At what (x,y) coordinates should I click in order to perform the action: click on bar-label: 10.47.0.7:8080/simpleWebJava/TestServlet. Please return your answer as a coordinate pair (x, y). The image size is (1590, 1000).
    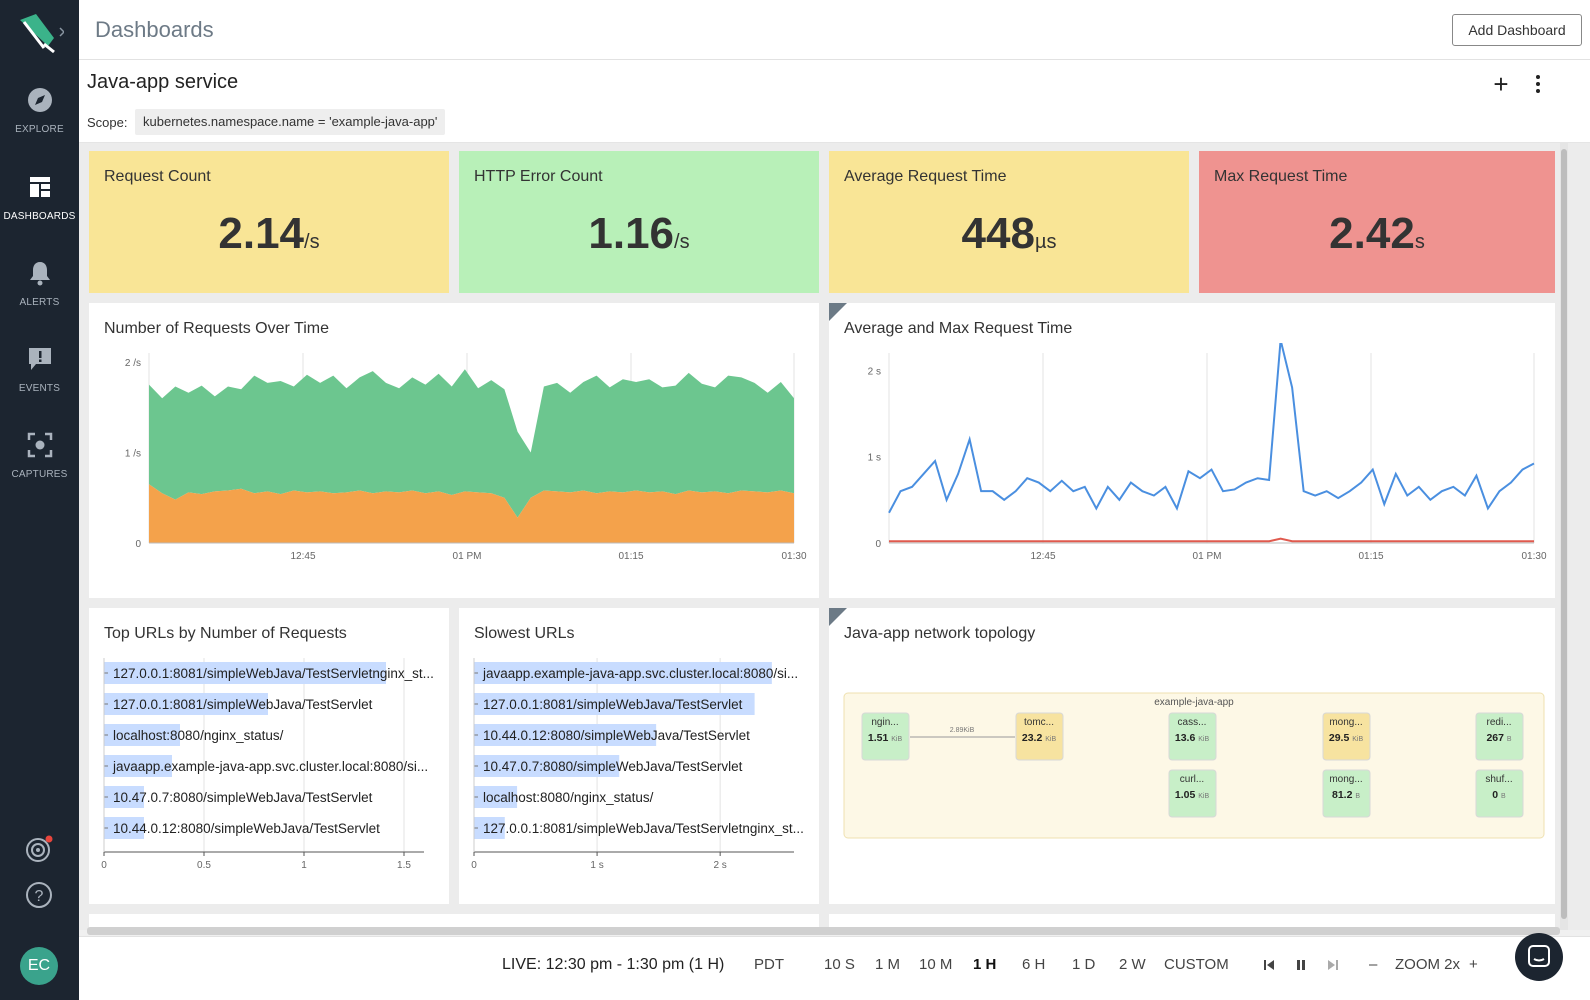
    Looking at the image, I should click on (243, 797).